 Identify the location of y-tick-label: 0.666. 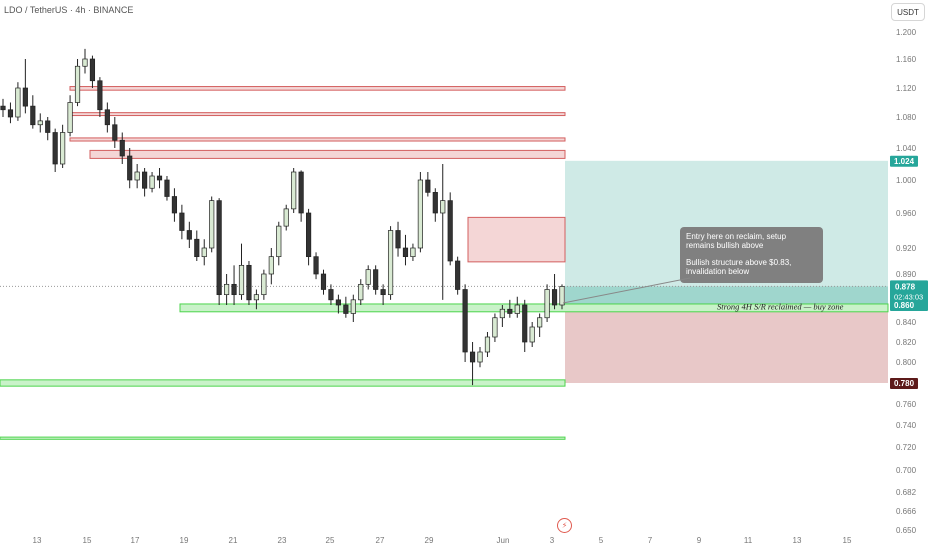
(906, 511).